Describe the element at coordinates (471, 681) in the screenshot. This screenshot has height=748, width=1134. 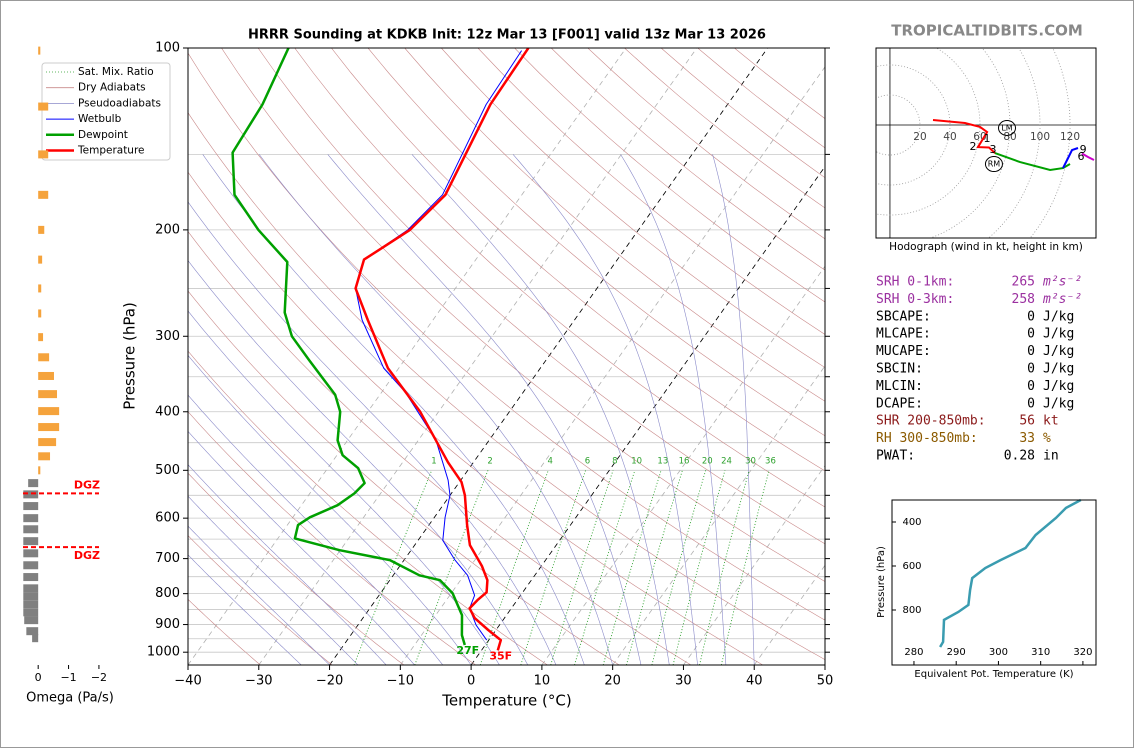
I see `x-tick-label: 0` at that location.